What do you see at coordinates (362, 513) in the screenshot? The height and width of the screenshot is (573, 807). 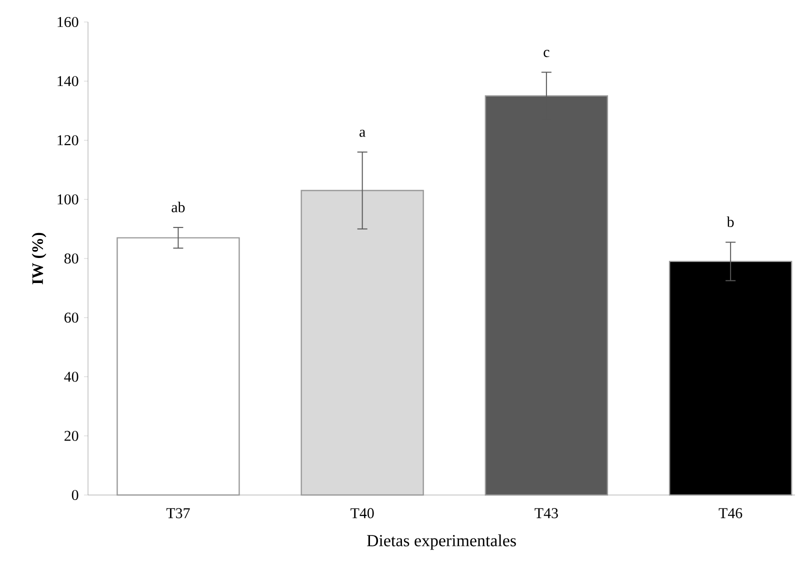 I see `x-tick-label: T40` at bounding box center [362, 513].